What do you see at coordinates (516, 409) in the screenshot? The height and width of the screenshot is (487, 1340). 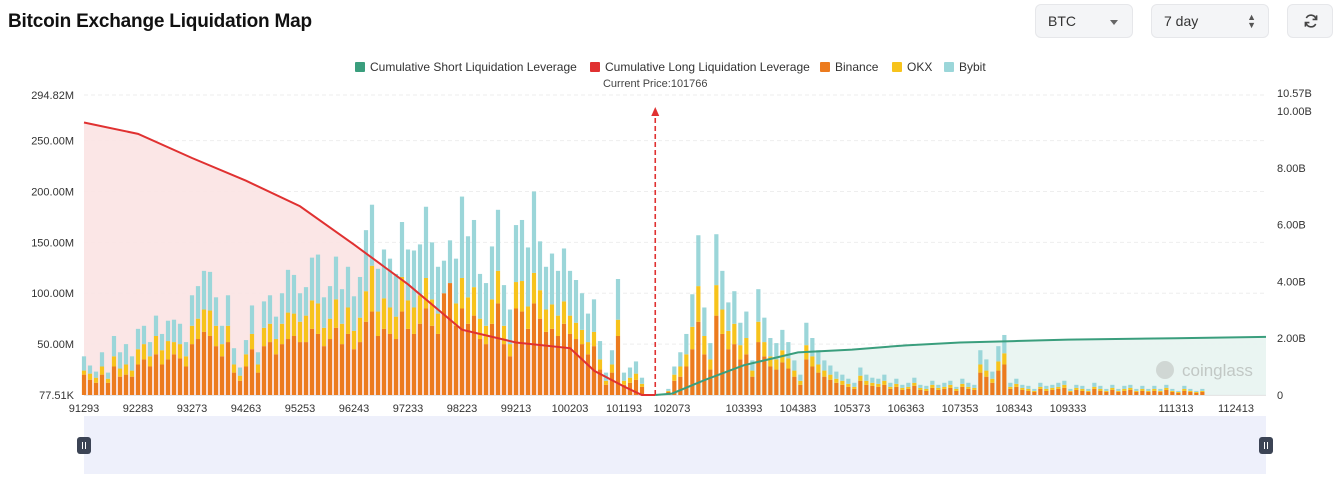 I see `x-tick-label: 99213` at bounding box center [516, 409].